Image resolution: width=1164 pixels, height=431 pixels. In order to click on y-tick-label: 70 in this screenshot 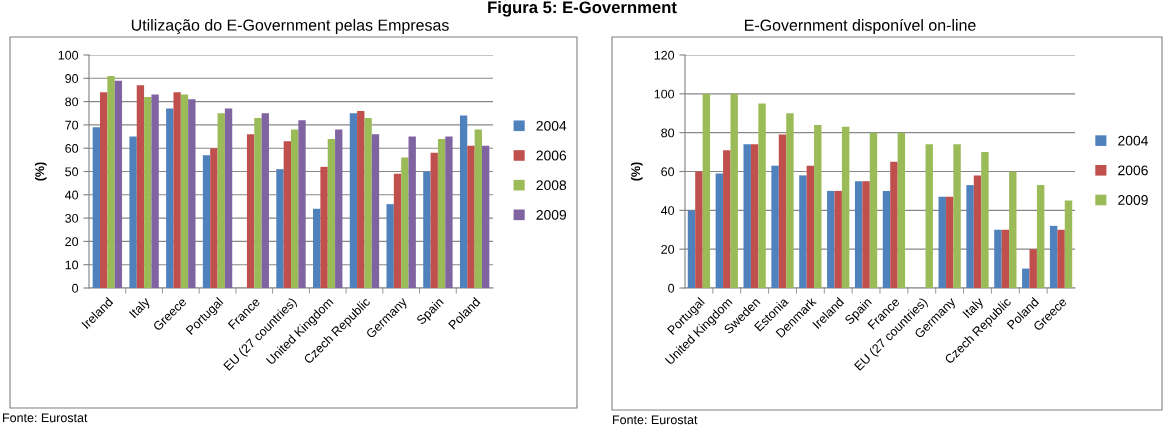, I will do `click(72, 125)`.